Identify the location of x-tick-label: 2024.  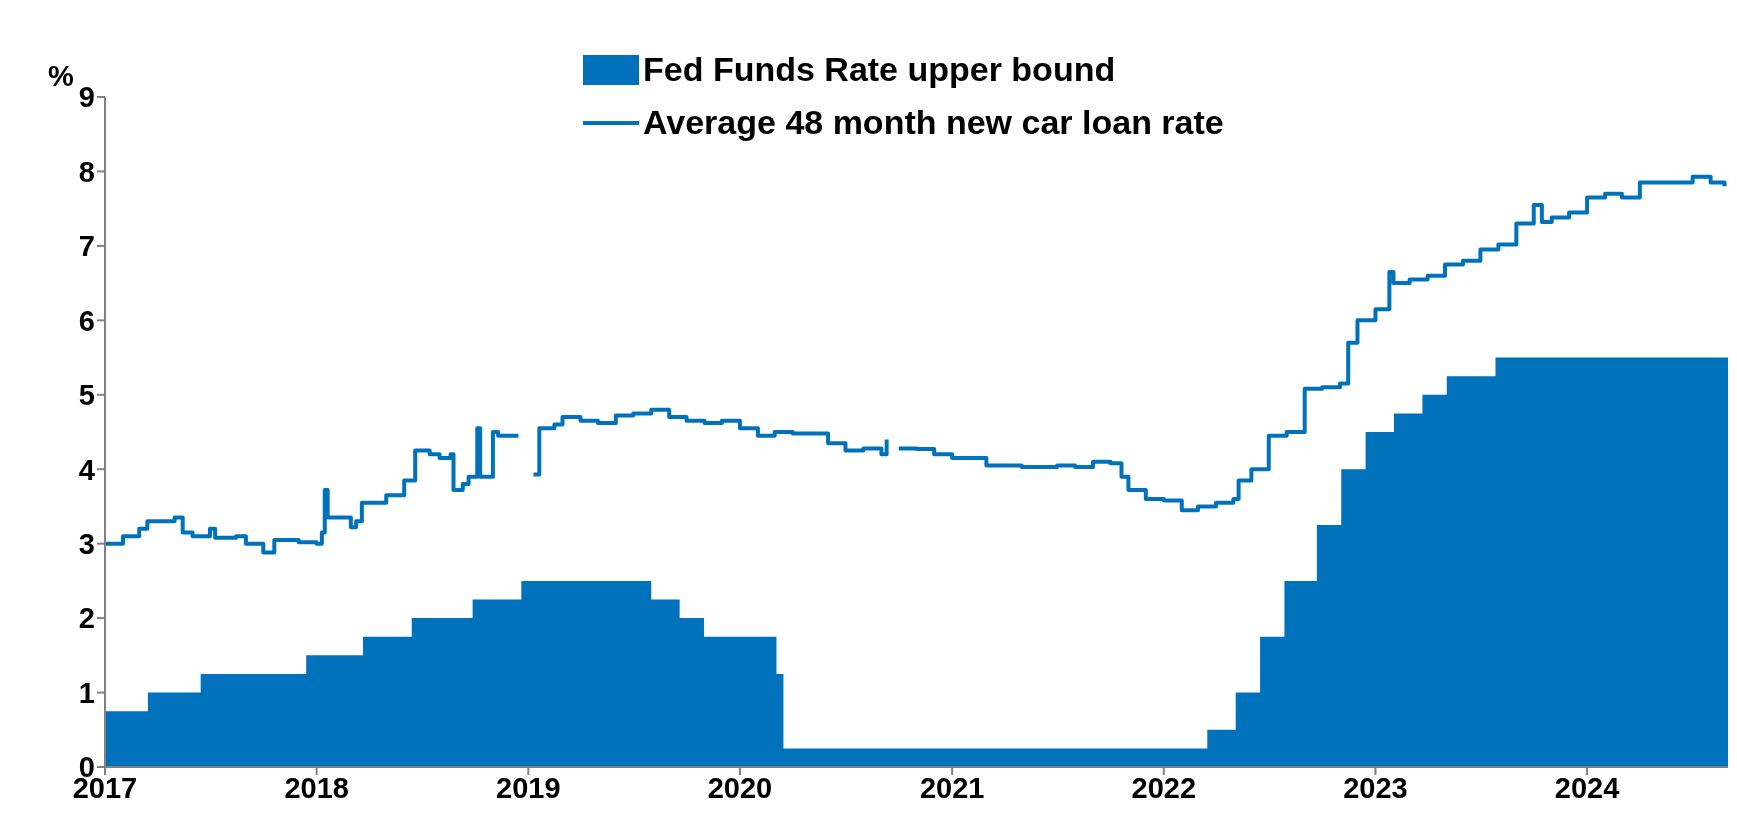
(1587, 787).